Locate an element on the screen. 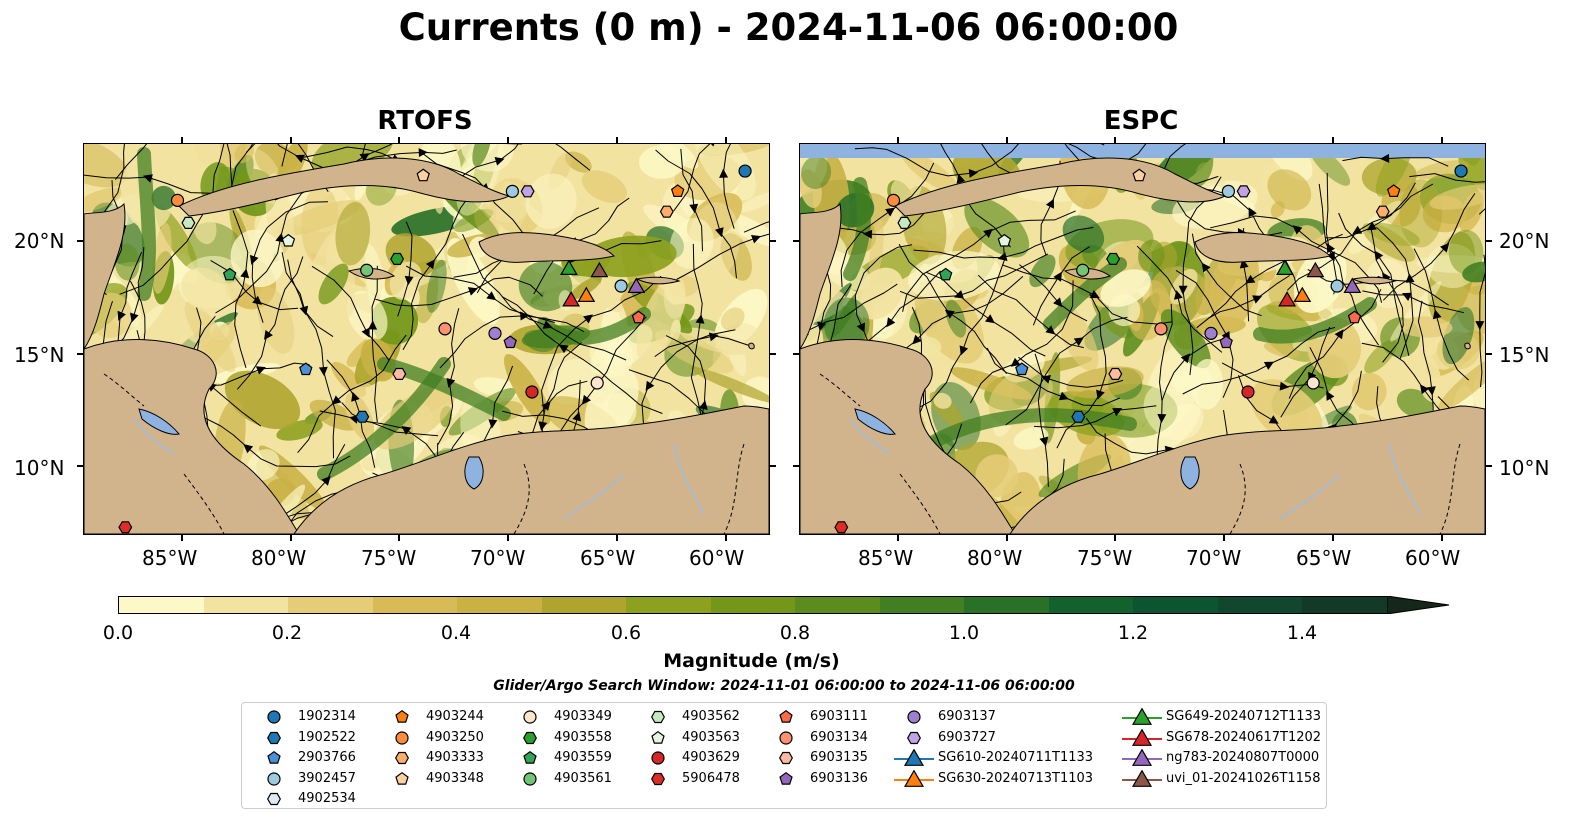 This screenshot has width=1577, height=827. legend-item-label: SG678-20240617T1202 is located at coordinates (1244, 737).